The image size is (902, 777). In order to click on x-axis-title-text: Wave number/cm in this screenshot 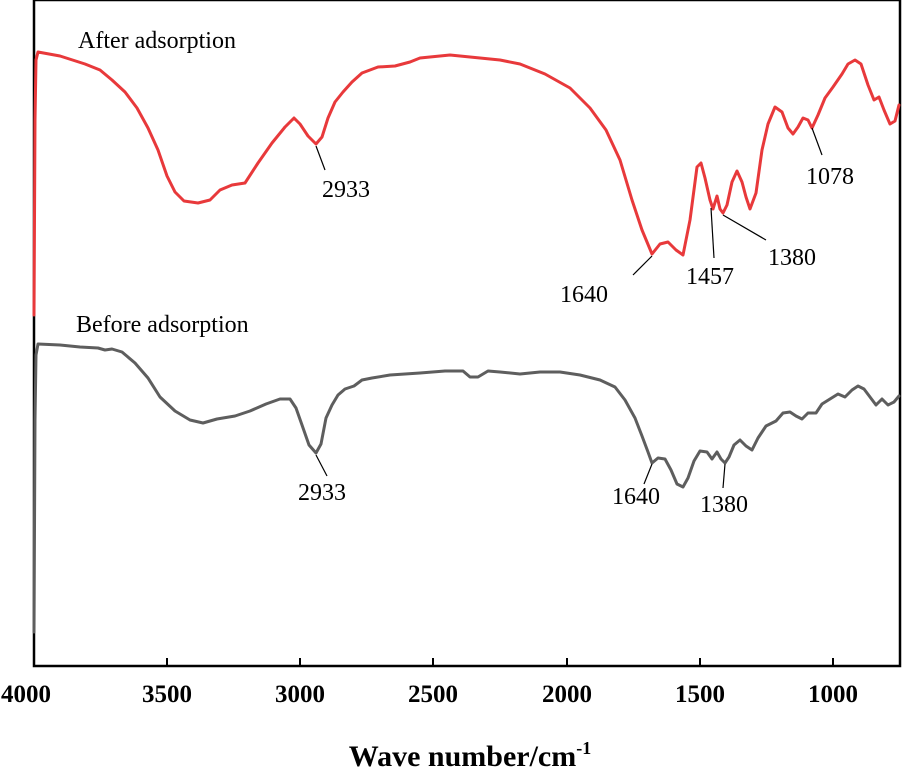, I will do `click(462, 756)`.